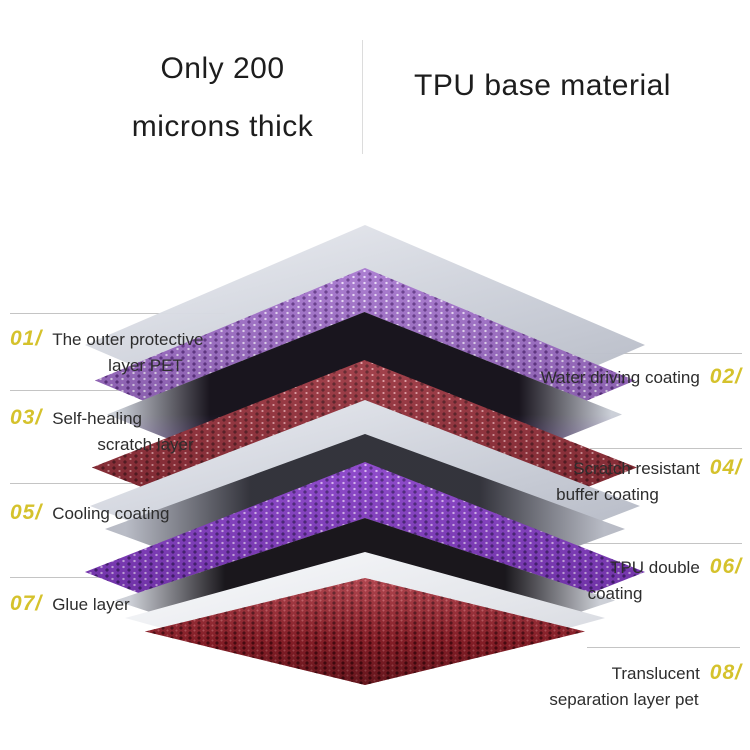 The height and width of the screenshot is (750, 750). I want to click on label-number: 06/, so click(725, 566).